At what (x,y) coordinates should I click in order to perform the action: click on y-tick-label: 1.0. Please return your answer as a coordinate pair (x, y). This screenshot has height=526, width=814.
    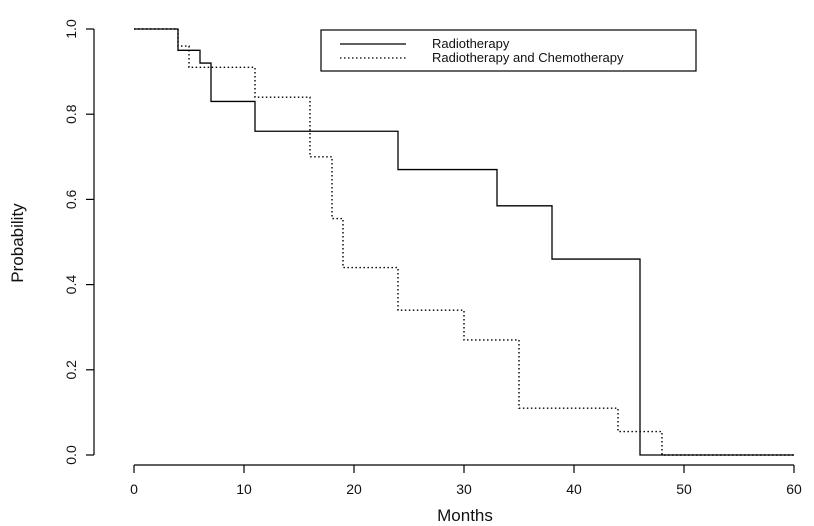
    Looking at the image, I should click on (71, 29).